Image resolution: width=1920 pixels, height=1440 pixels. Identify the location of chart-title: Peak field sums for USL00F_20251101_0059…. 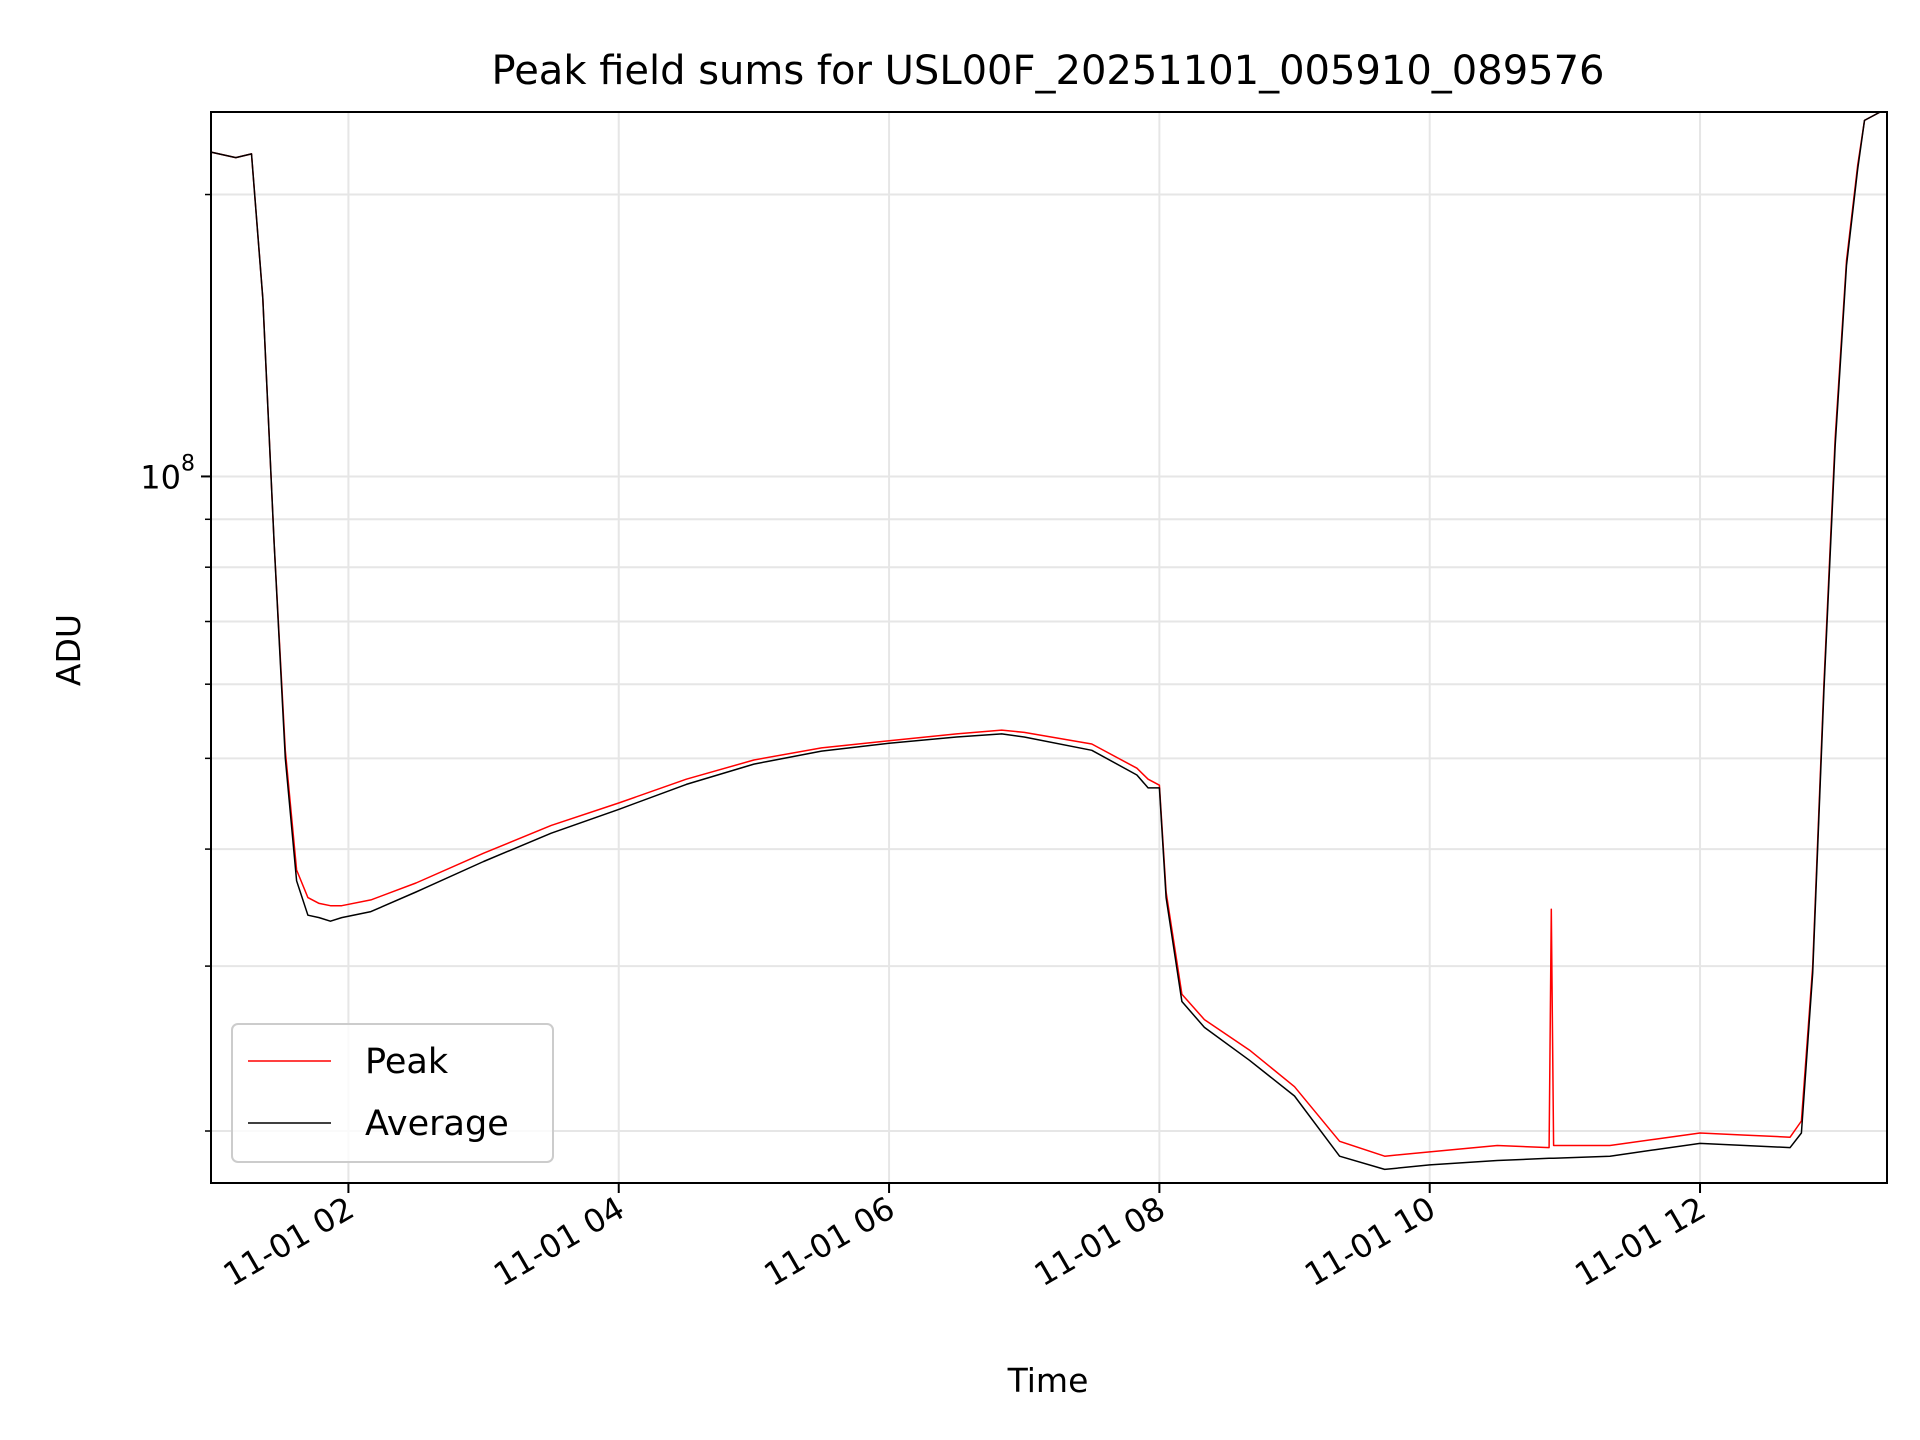
(1048, 71).